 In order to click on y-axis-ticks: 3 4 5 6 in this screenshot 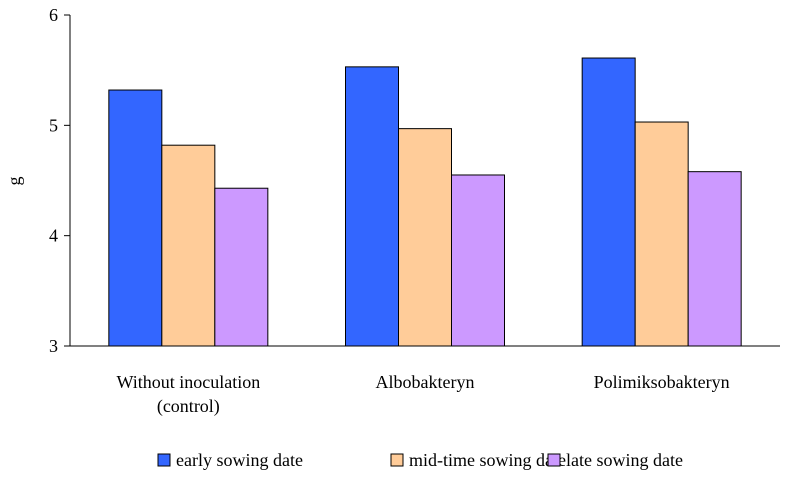, I will do `click(59, 180)`.